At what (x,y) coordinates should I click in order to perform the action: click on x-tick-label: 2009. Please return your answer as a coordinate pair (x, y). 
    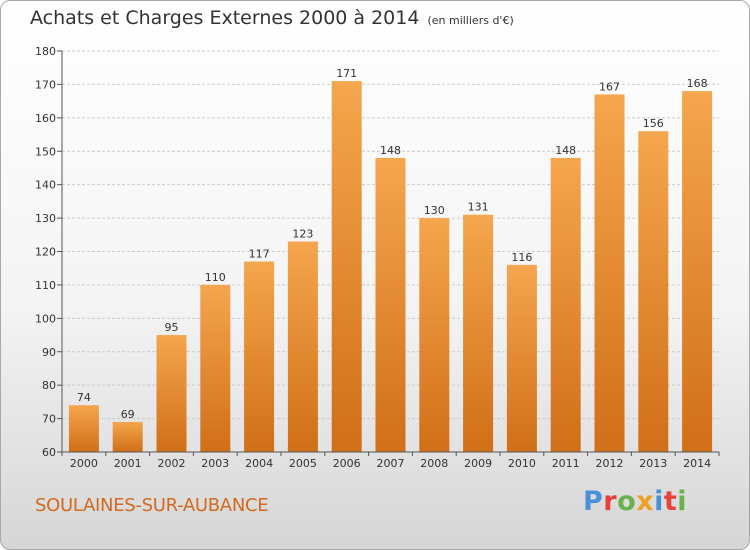
    Looking at the image, I should click on (478, 463).